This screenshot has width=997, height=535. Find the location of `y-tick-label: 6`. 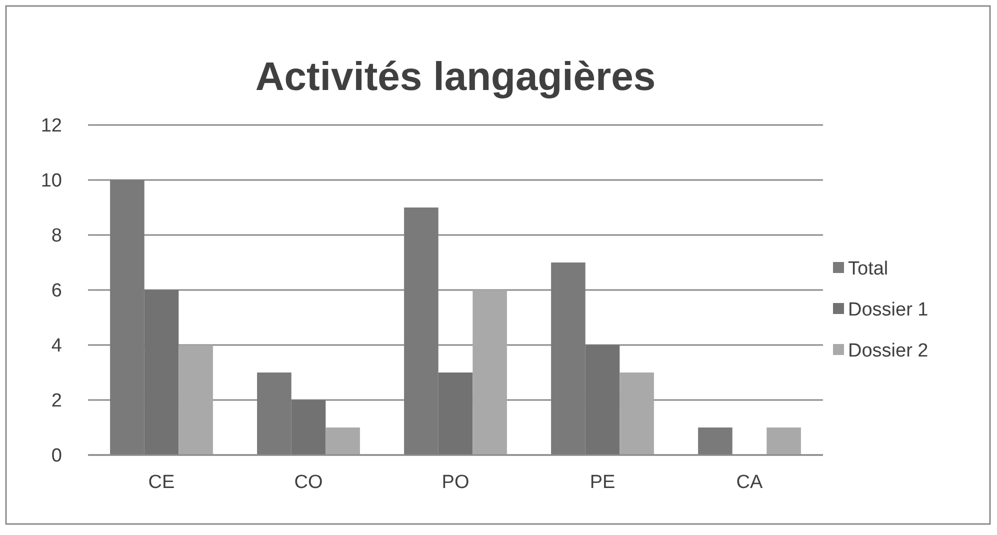

y-tick-label: 6 is located at coordinates (56, 291).